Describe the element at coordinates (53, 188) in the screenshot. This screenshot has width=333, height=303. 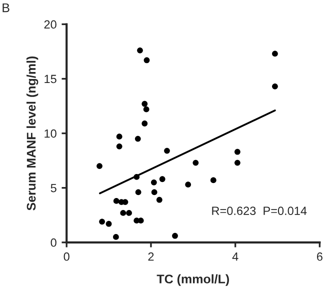
I see `y-tick-label: 5` at that location.